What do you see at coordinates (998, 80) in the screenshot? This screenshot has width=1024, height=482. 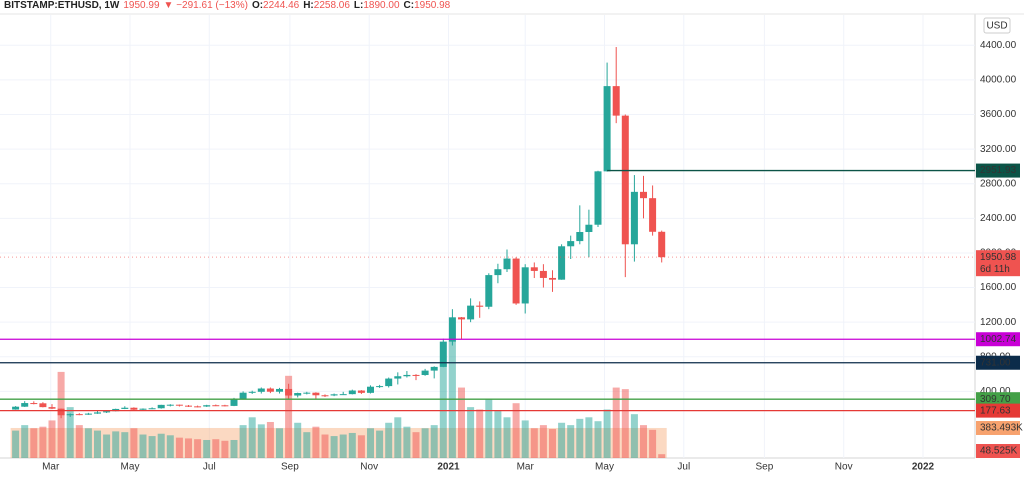 I see `y-tick-label: 4000.00` at bounding box center [998, 80].